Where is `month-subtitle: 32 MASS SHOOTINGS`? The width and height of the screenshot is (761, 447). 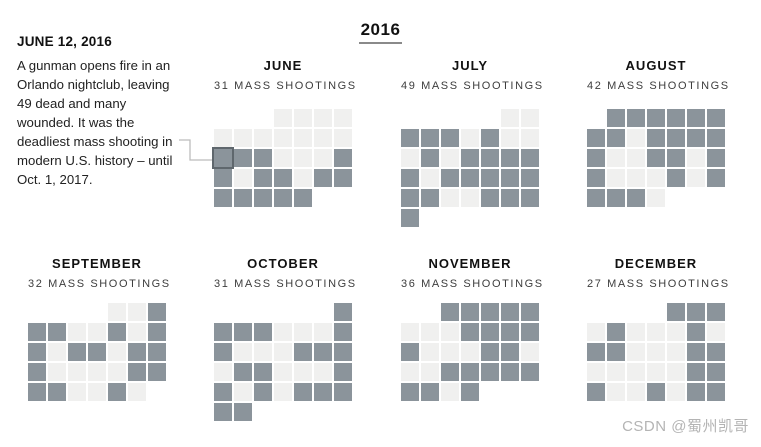
month-subtitle: 32 MASS SHOOTINGS is located at coordinates (99, 284).